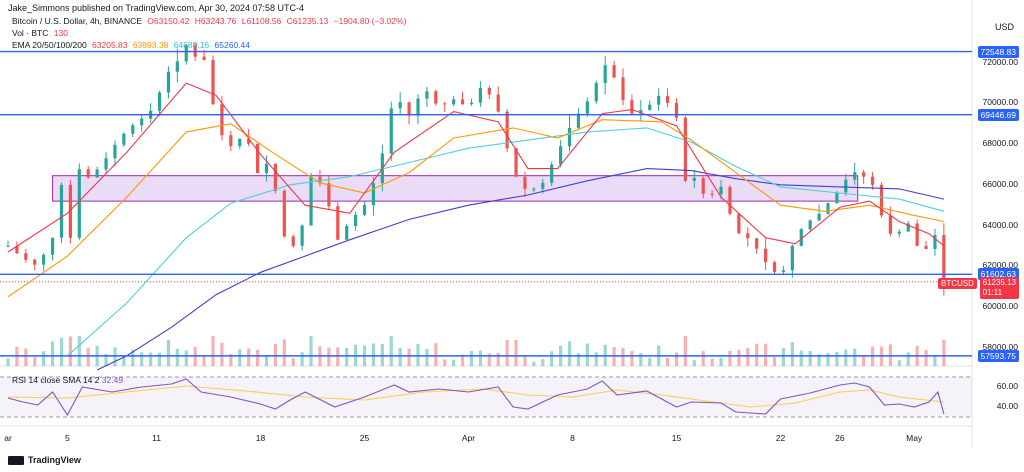 The image size is (1024, 472). I want to click on time-tick-label: 22, so click(780, 438).